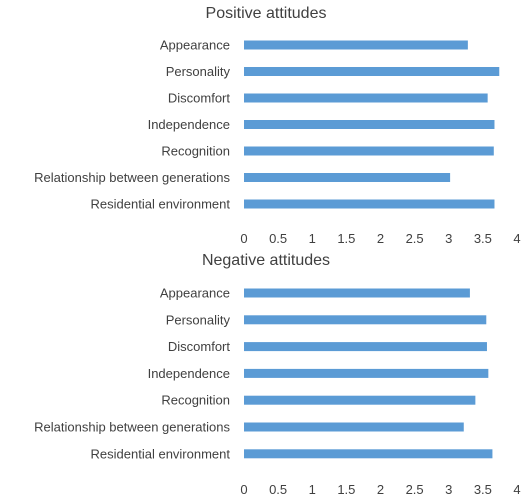 The width and height of the screenshot is (529, 503). What do you see at coordinates (483, 238) in the screenshot?
I see `positive-x-tick-label: 3.5` at bounding box center [483, 238].